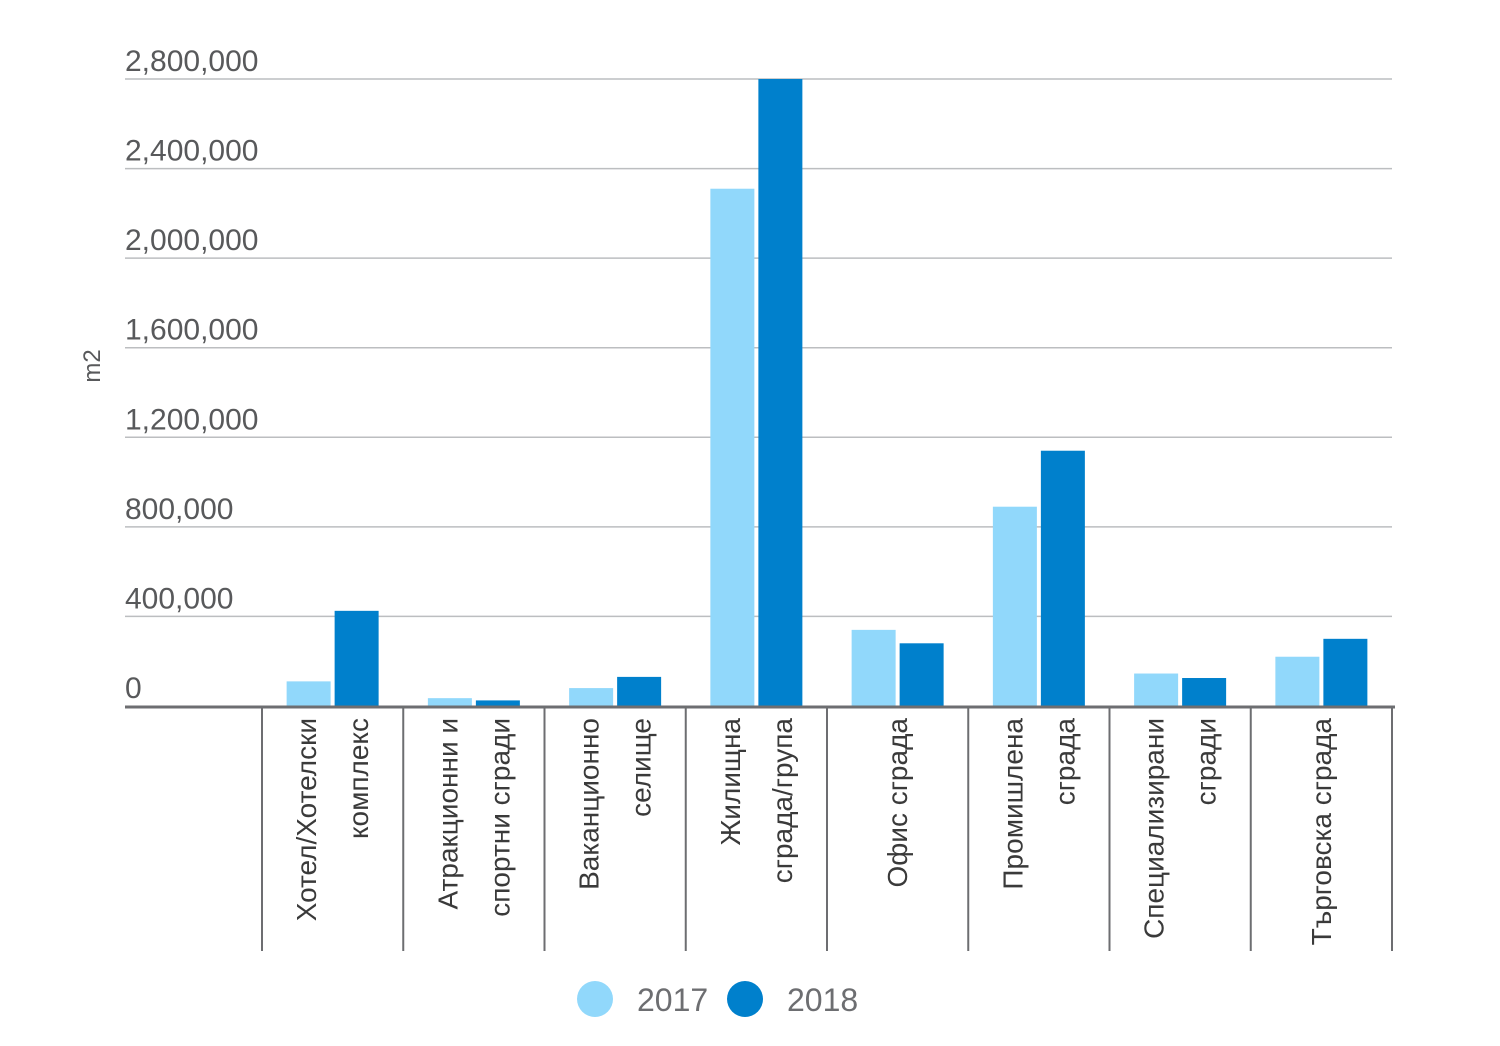  What do you see at coordinates (717, 999) in the screenshot?
I see `legend: 2017 2018` at bounding box center [717, 999].